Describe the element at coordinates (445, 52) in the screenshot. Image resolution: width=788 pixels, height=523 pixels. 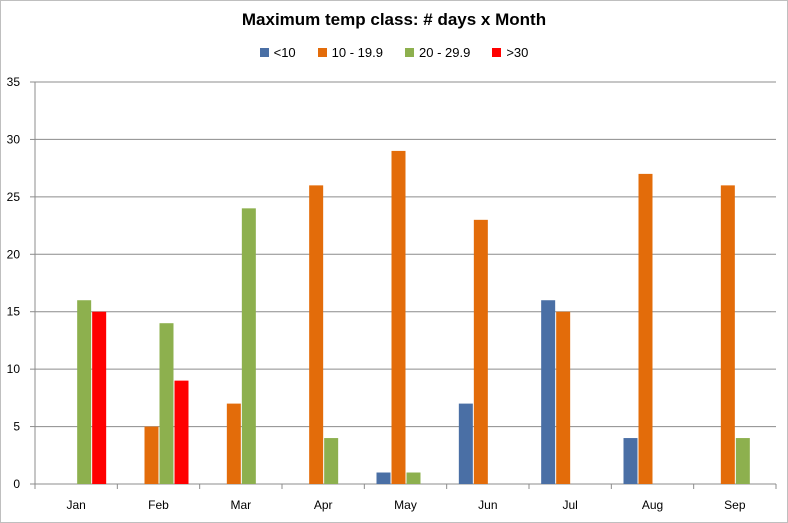
I see `legend-label-20-29: 20 - 29.9` at that location.